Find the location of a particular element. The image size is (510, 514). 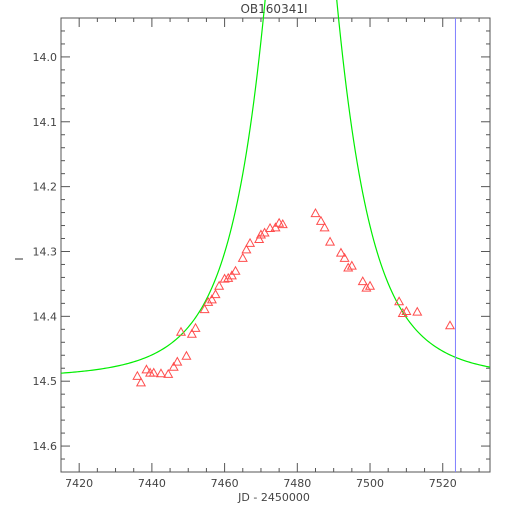

x-tick-label: 7520 is located at coordinates (443, 483).